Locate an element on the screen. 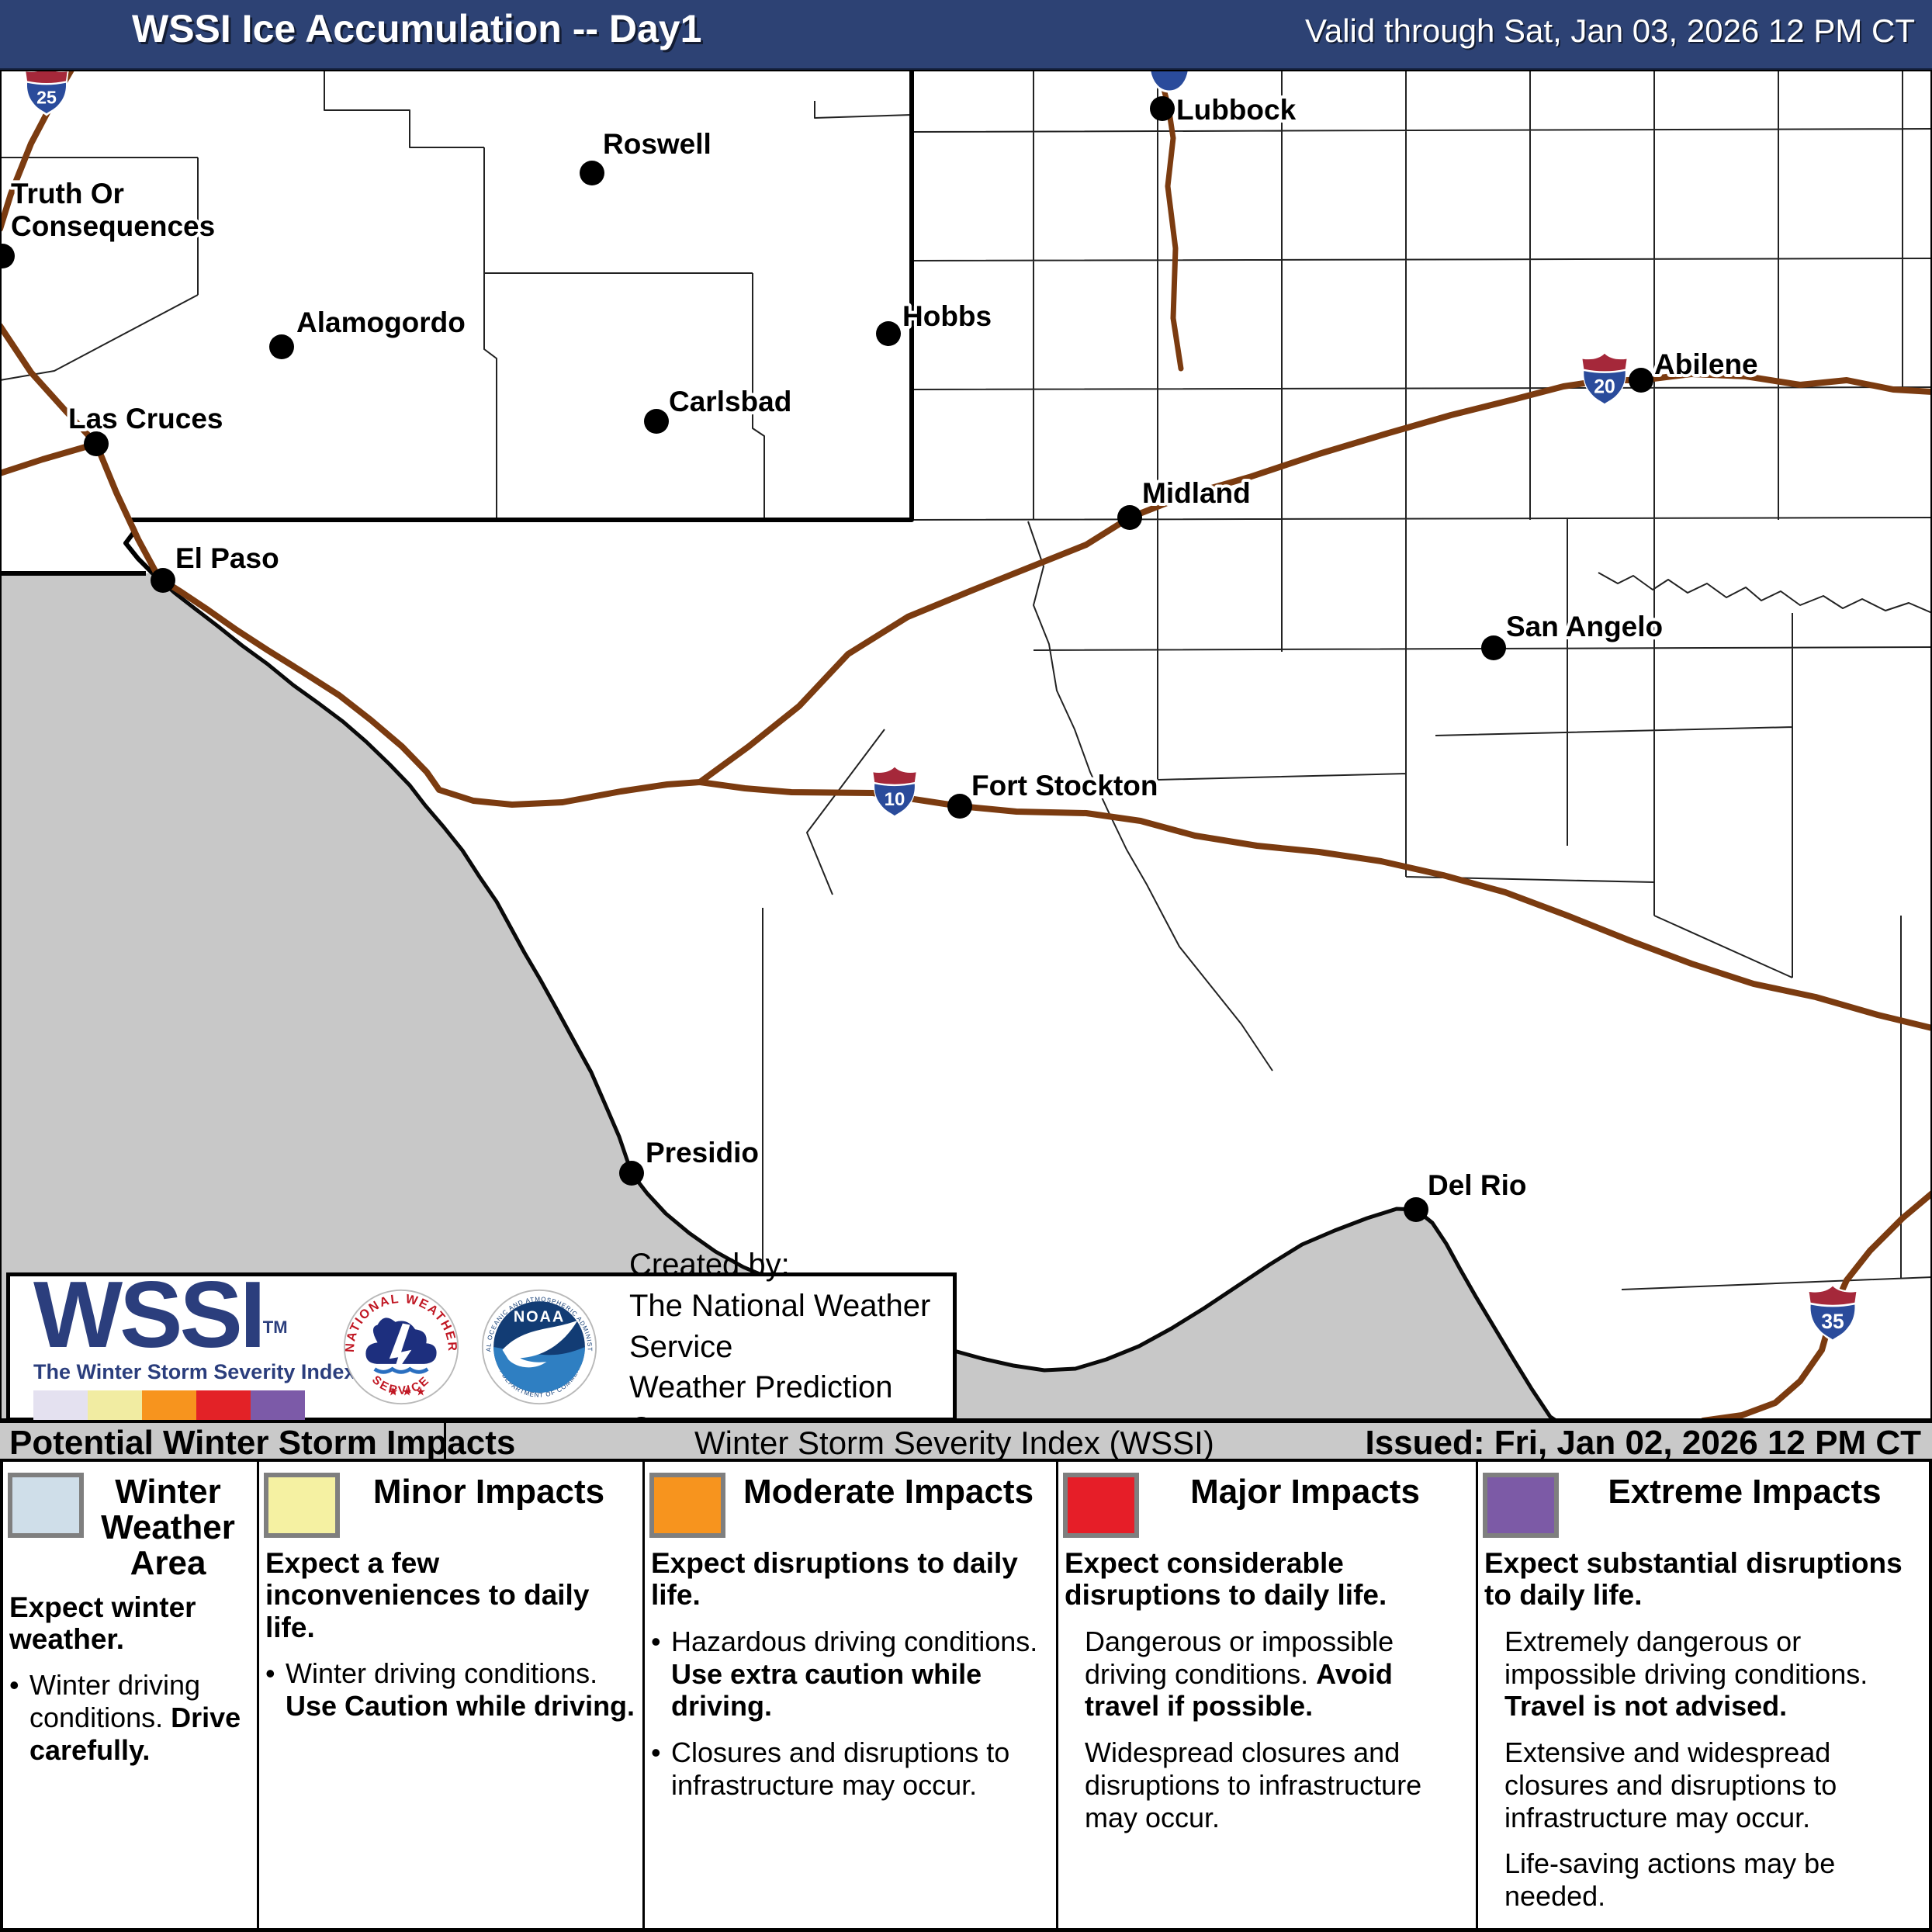 This screenshot has width=1932, height=1932. nws-logo-icon: NATIONAL WEATHER SERVICE ★ ★ ★ is located at coordinates (401, 1347).